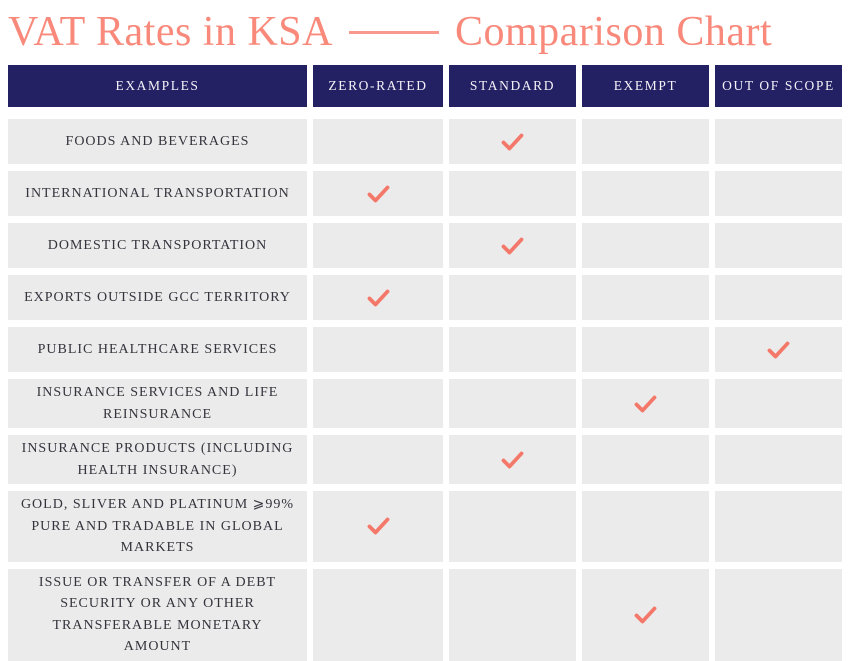 The image size is (849, 661). I want to click on column-header-examples: EXAMPLES, so click(157, 86).